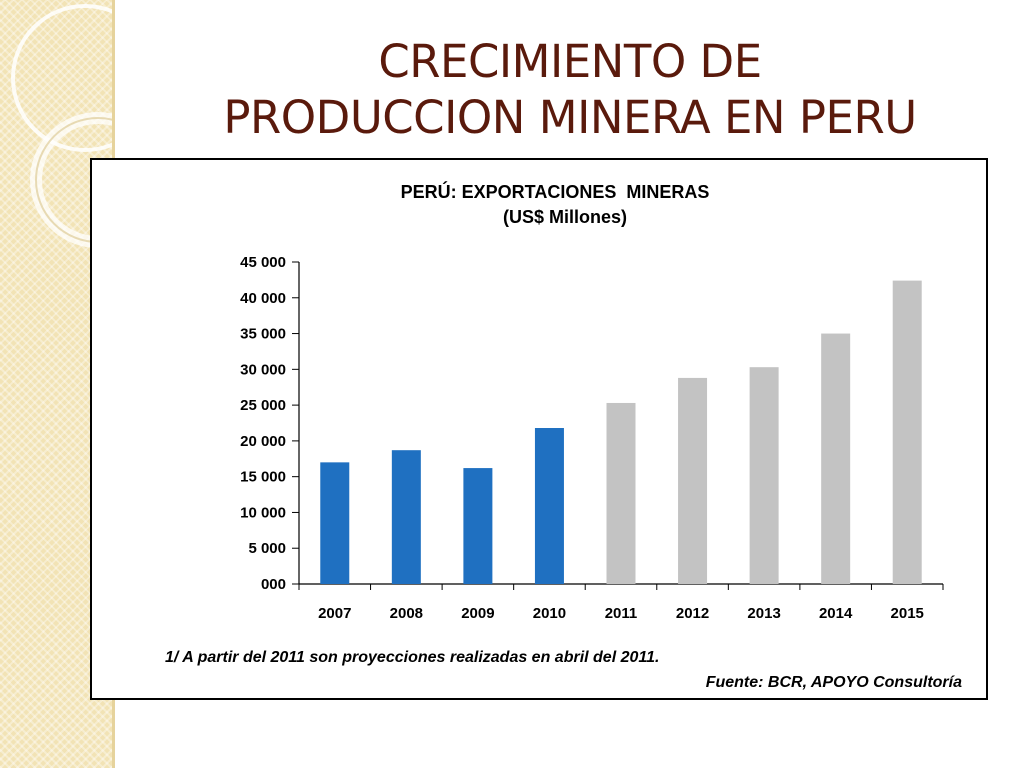  I want to click on chart-source: Fuente: BCR, APOYO Consultoría, so click(834, 682).